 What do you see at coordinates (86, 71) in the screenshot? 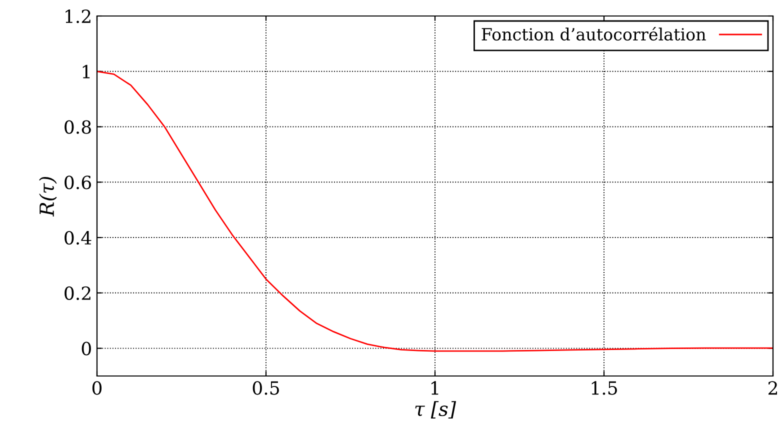
I see `y-tick-label: 1` at bounding box center [86, 71].